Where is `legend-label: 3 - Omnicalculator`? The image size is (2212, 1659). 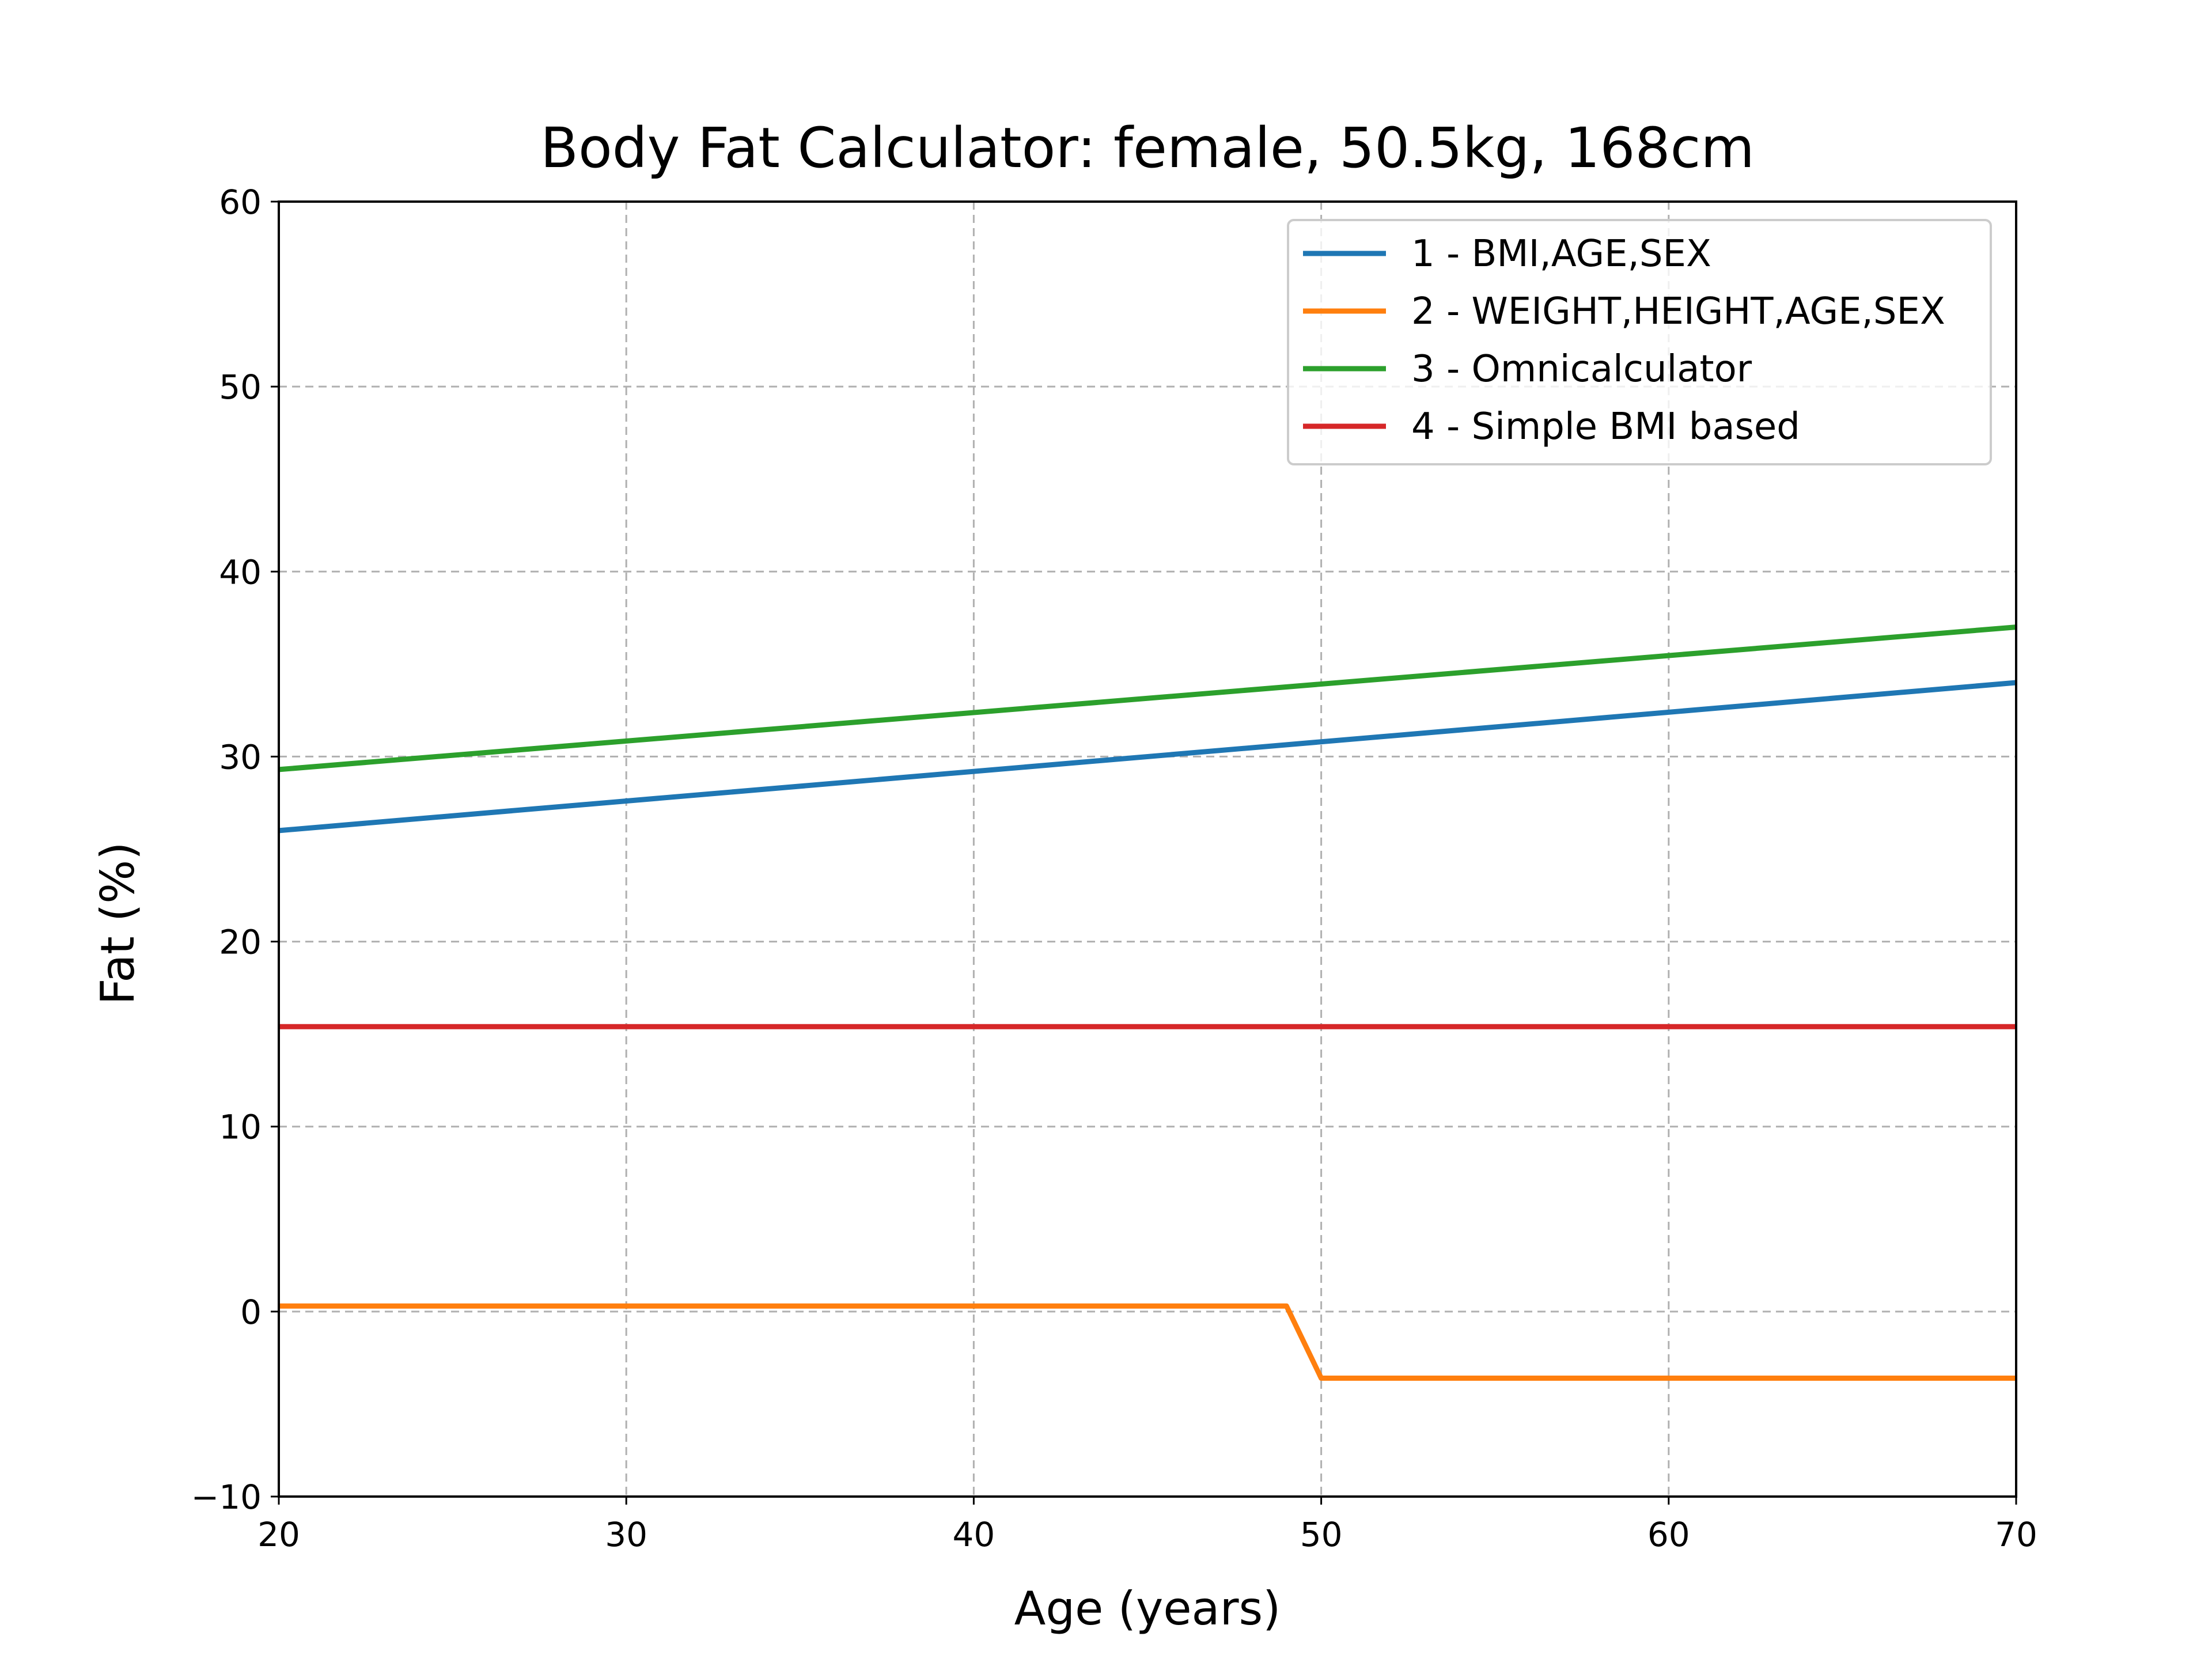
legend-label: 3 - Omnicalculator is located at coordinates (1581, 369).